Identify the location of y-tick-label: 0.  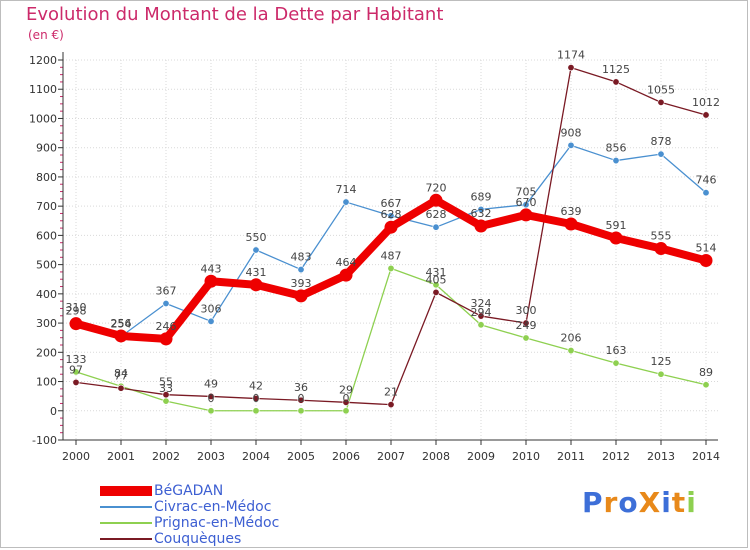
(53, 411).